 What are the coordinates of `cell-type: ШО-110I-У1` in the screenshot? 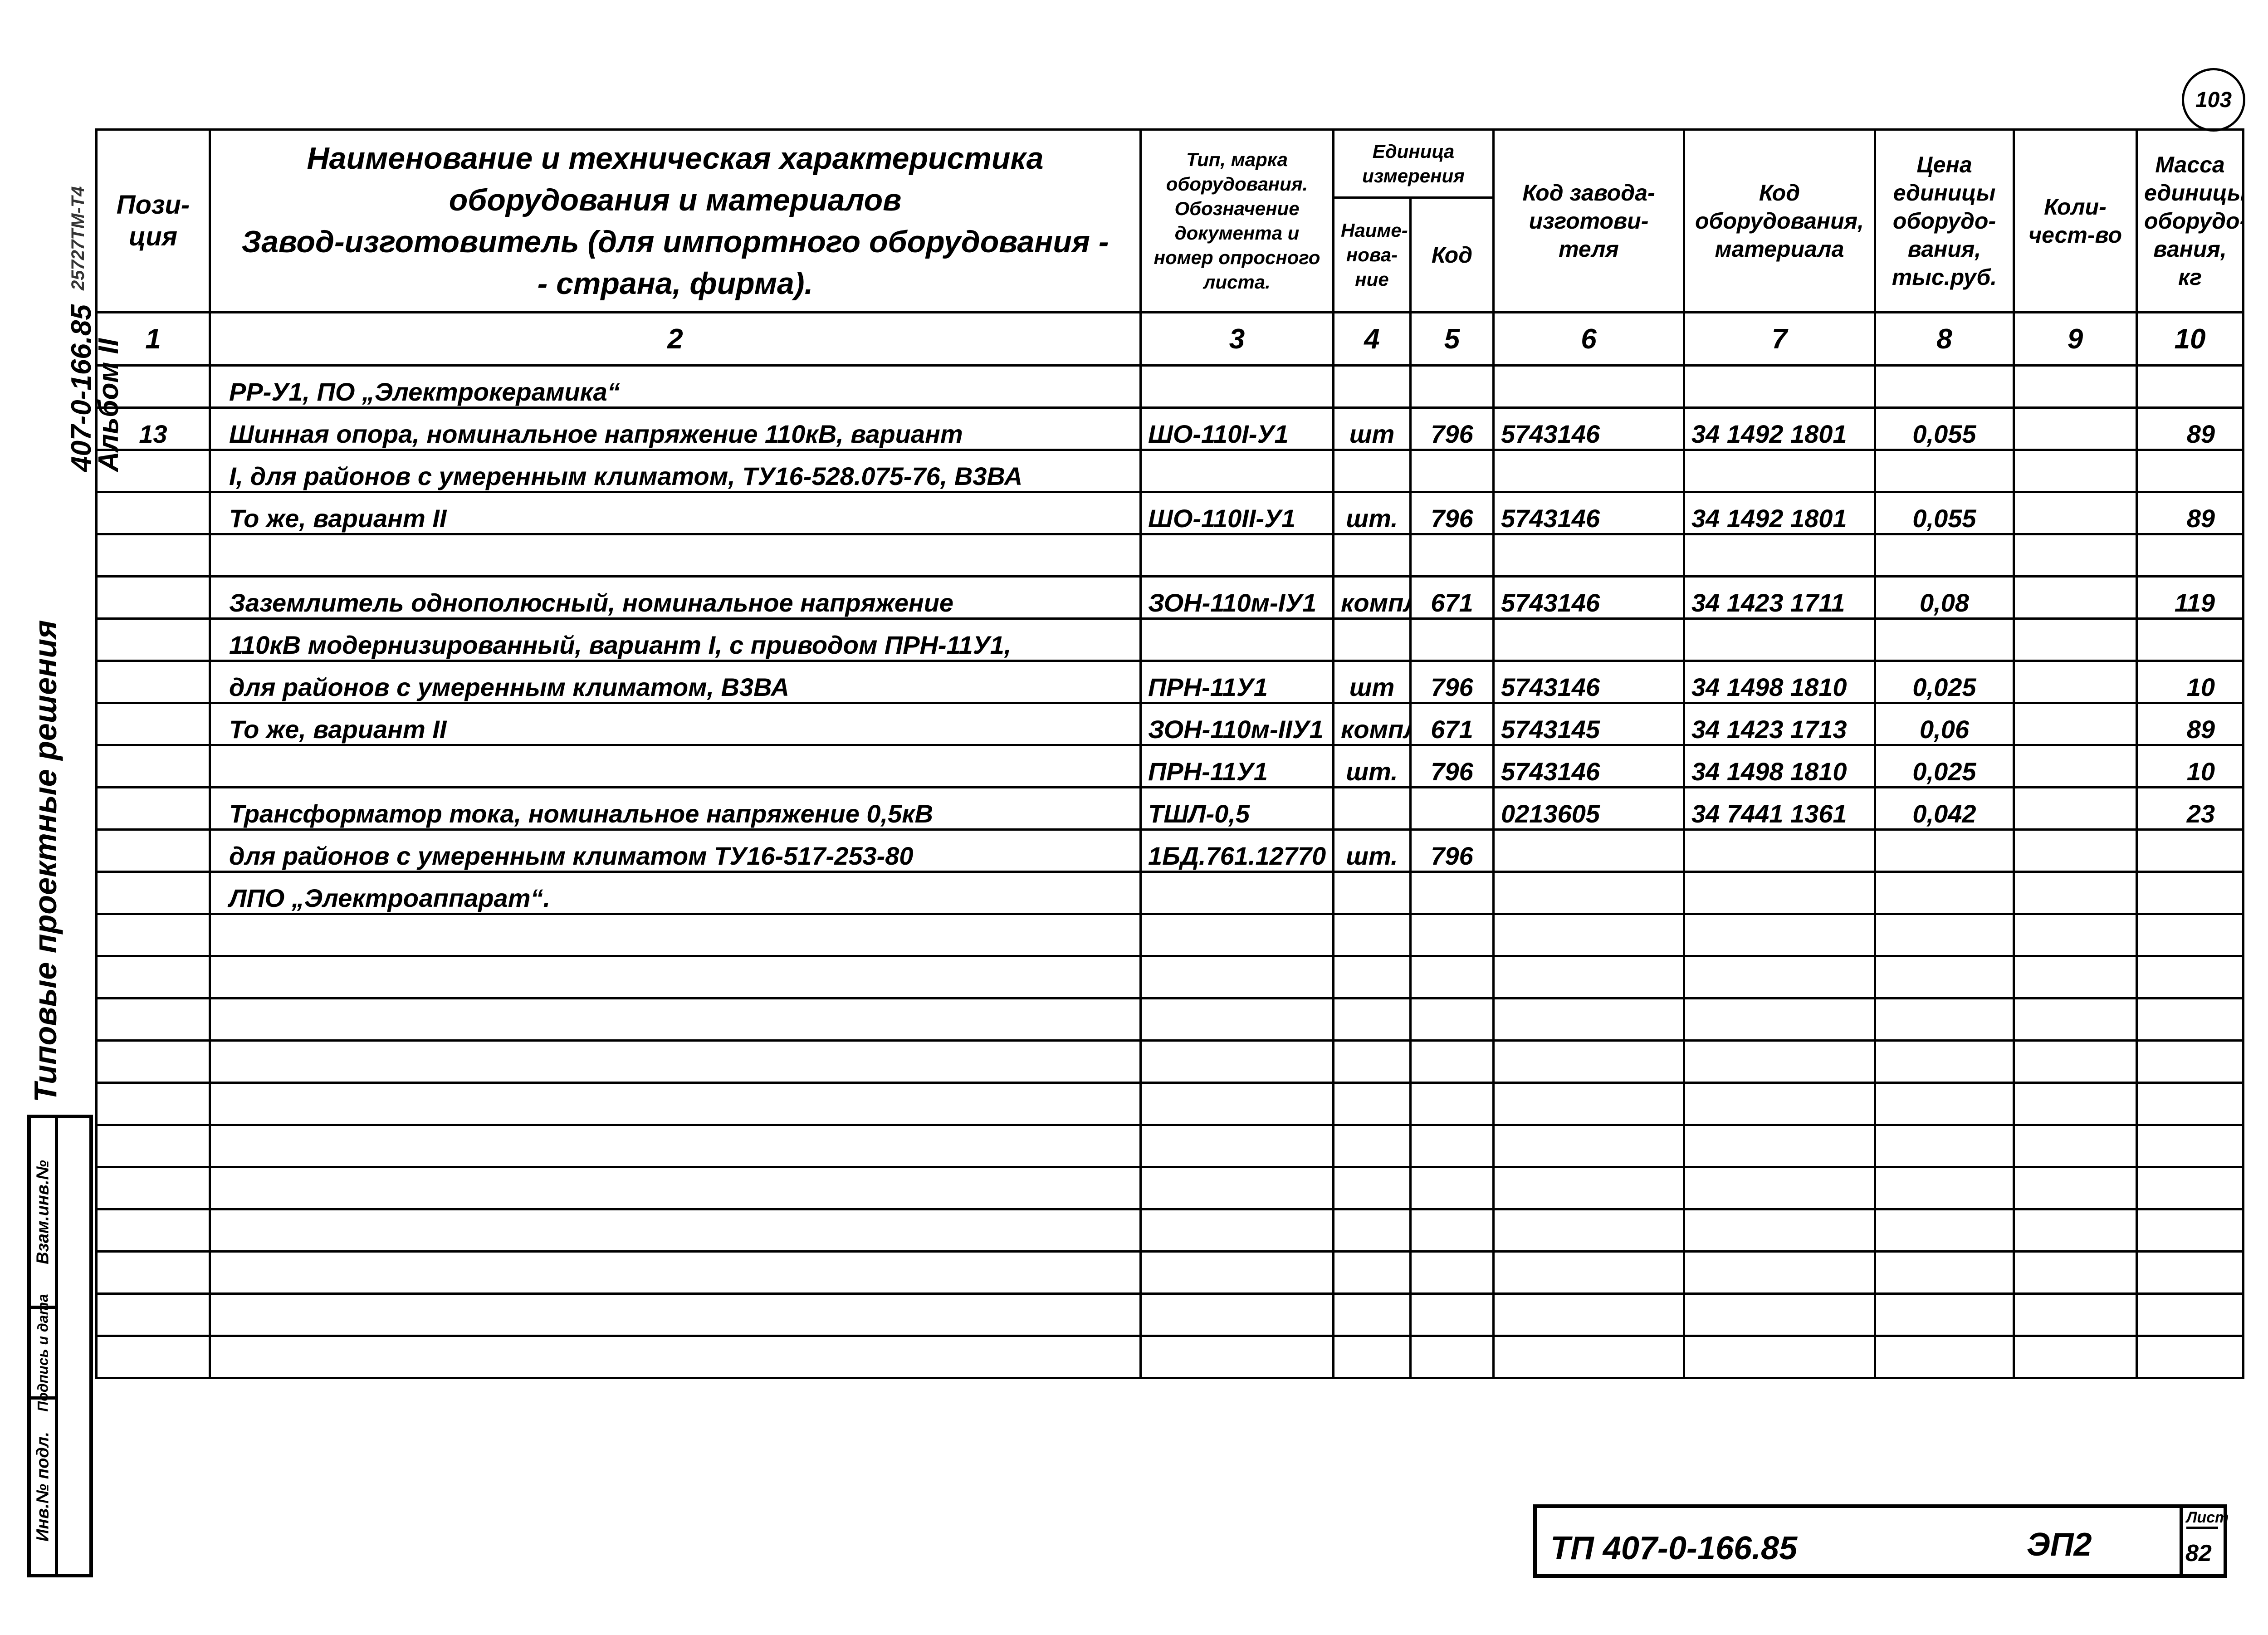 It's located at (1237, 429).